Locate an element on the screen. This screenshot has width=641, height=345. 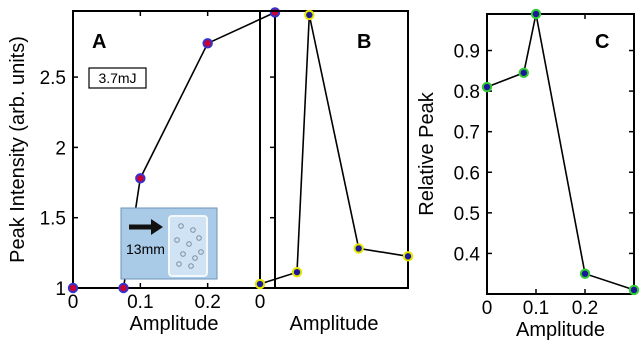
inset-scale-label: 13mm is located at coordinates (145, 249).